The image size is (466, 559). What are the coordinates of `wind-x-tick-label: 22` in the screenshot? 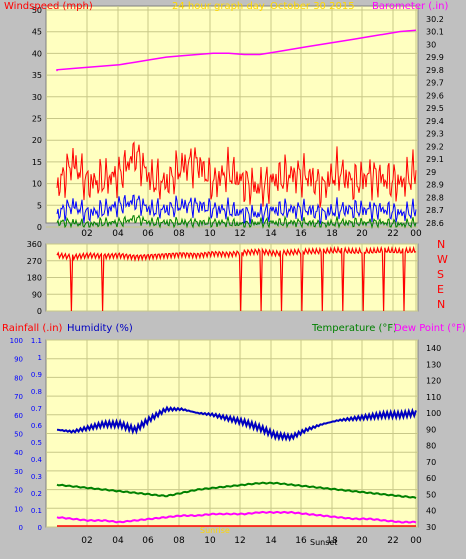 It's located at (392, 234).